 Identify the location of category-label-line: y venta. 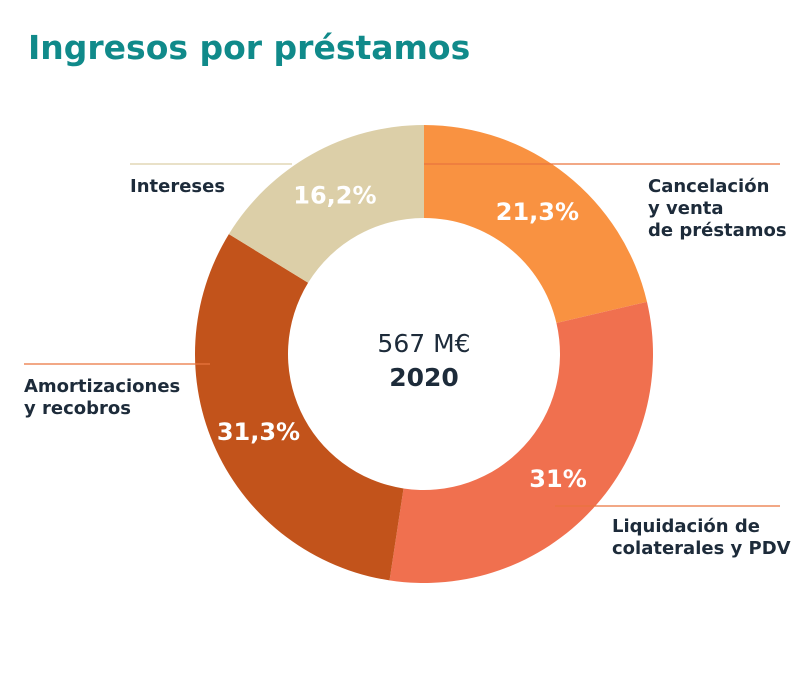
(686, 208).